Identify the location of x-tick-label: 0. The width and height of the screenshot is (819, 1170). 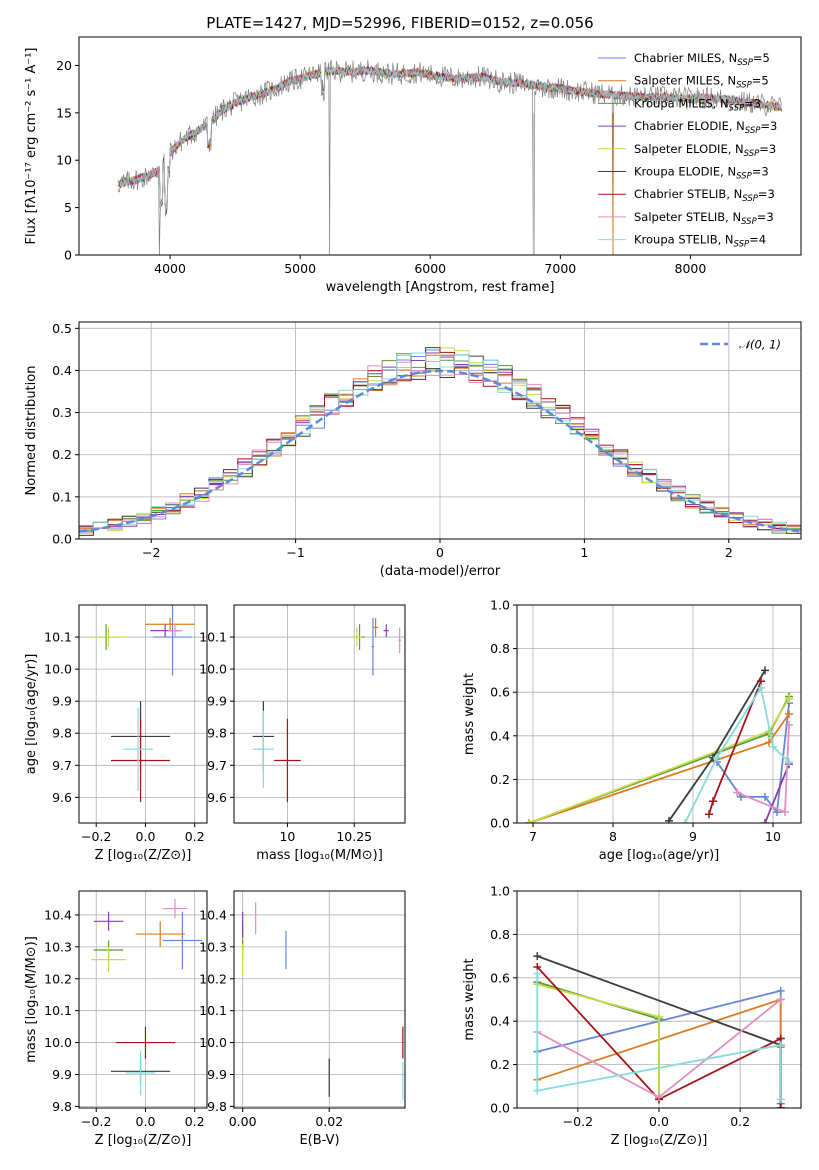
(440, 552).